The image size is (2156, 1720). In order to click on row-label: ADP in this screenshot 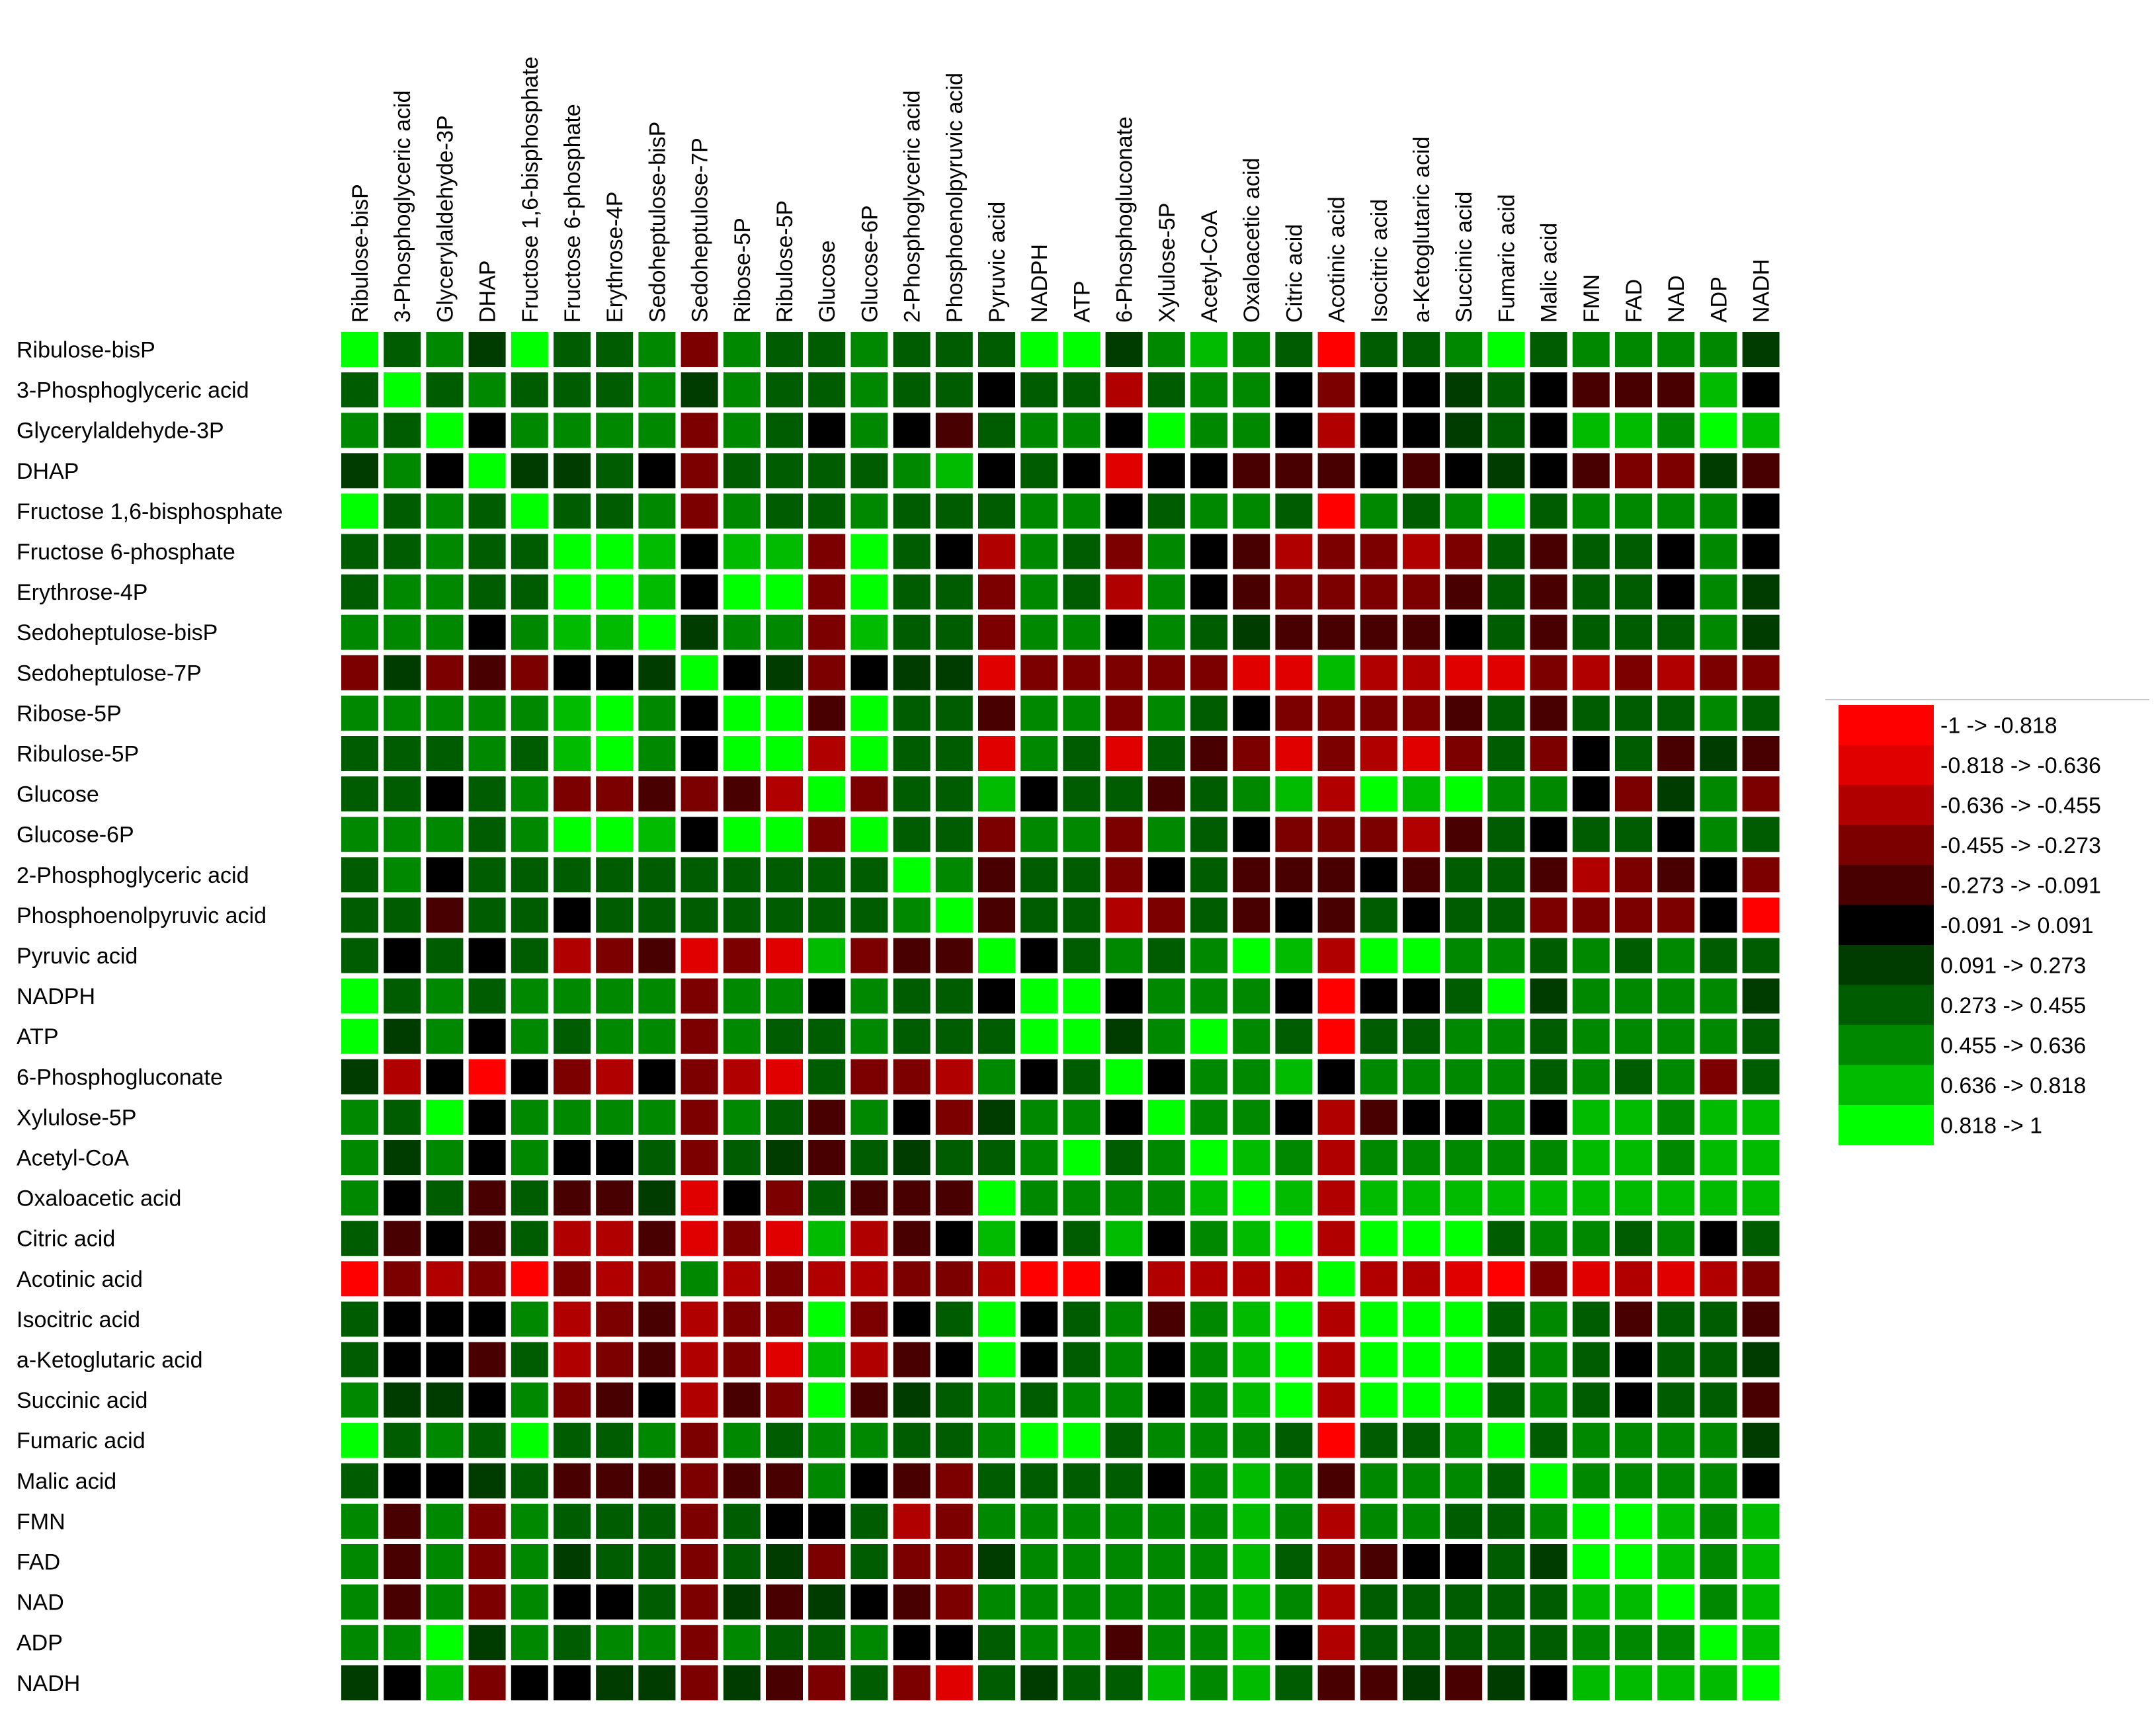, I will do `click(40, 1643)`.